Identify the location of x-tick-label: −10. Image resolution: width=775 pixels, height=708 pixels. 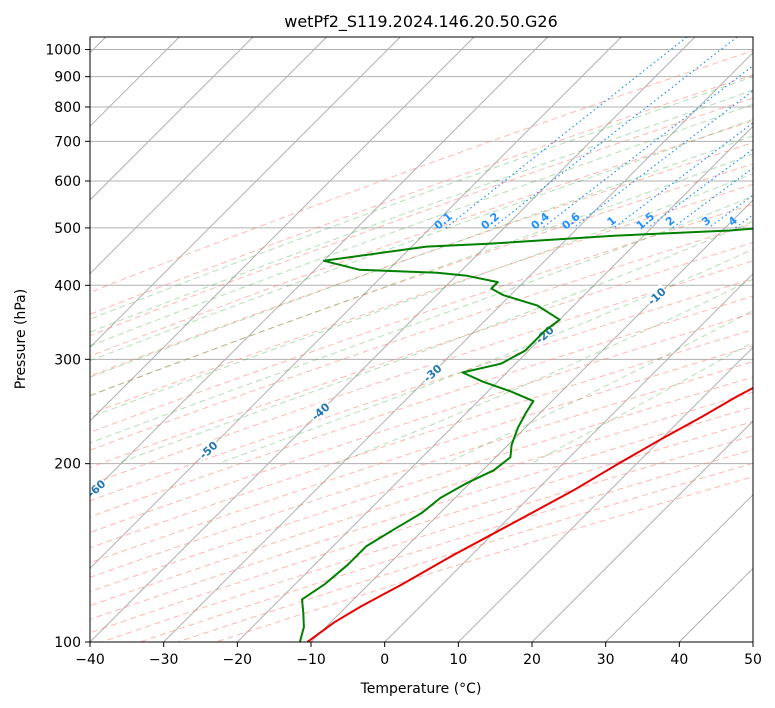
(311, 660).